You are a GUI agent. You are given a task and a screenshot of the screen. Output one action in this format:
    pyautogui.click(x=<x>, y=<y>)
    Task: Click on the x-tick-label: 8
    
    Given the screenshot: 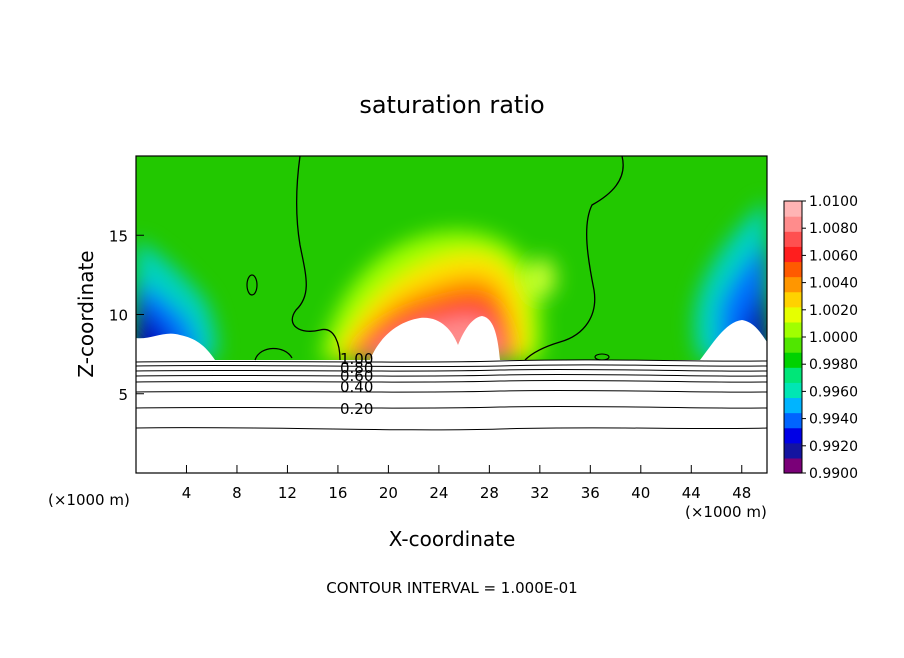 What is the action you would take?
    pyautogui.click(x=237, y=493)
    